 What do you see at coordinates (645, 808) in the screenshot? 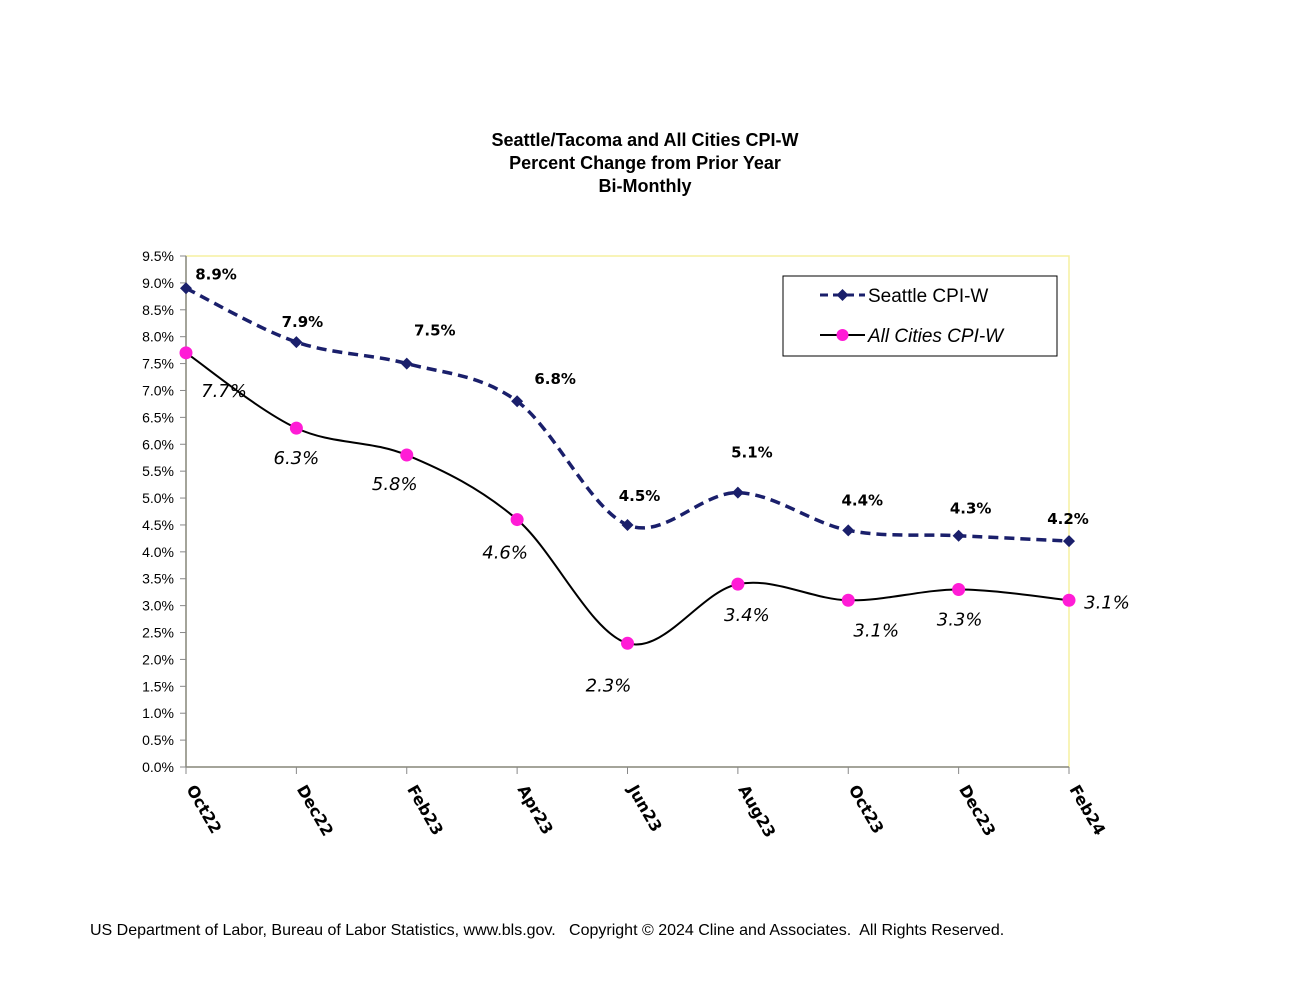
I see `x-tick-label: Jun23` at bounding box center [645, 808].